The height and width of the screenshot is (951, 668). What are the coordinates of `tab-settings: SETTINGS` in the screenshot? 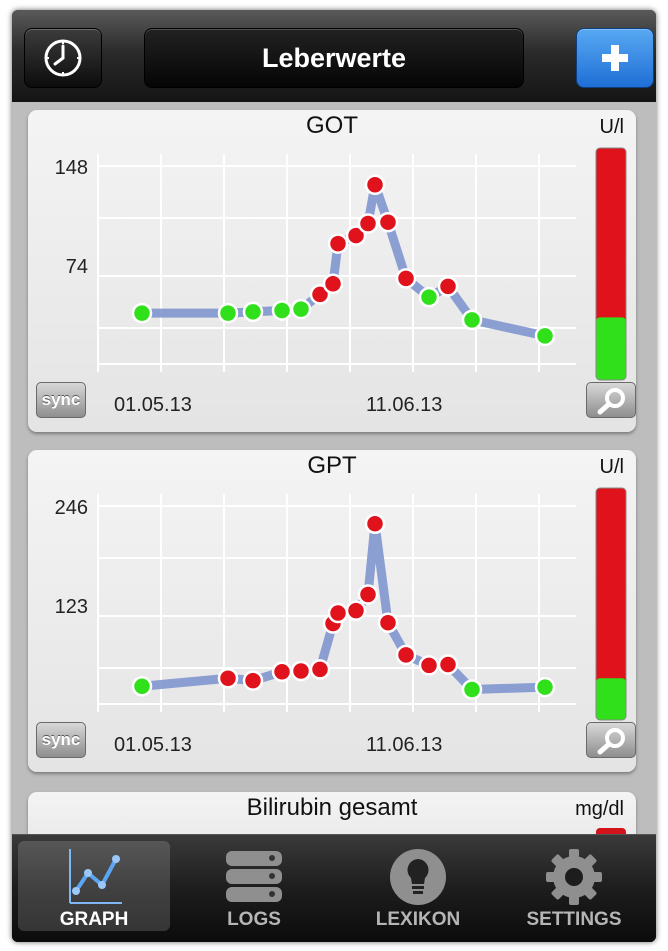 It's located at (574, 886).